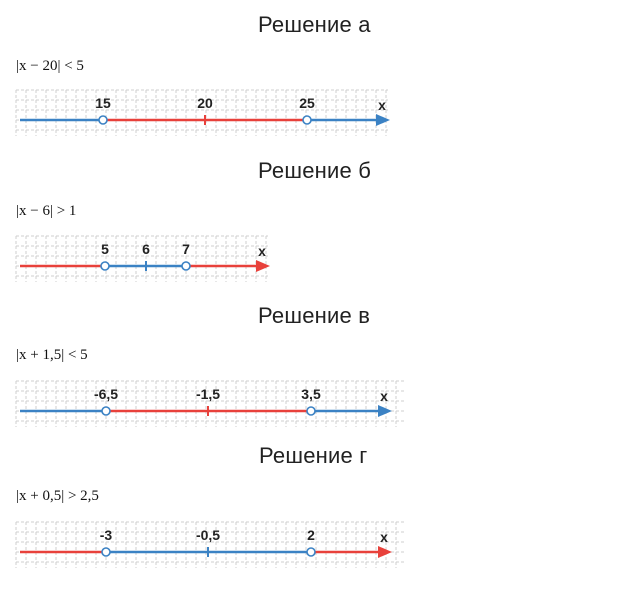  Describe the element at coordinates (142, 258) in the screenshot. I see `number-line-section-b: x 5 6 7` at that location.